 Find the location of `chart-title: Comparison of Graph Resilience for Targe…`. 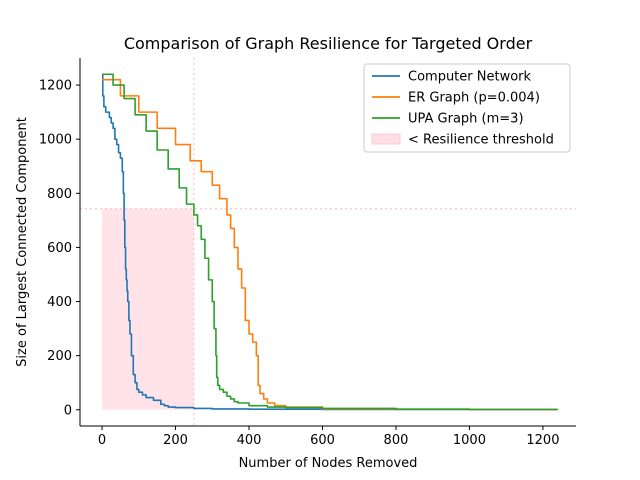

chart-title: Comparison of Graph Resilience for Targe… is located at coordinates (328, 43).